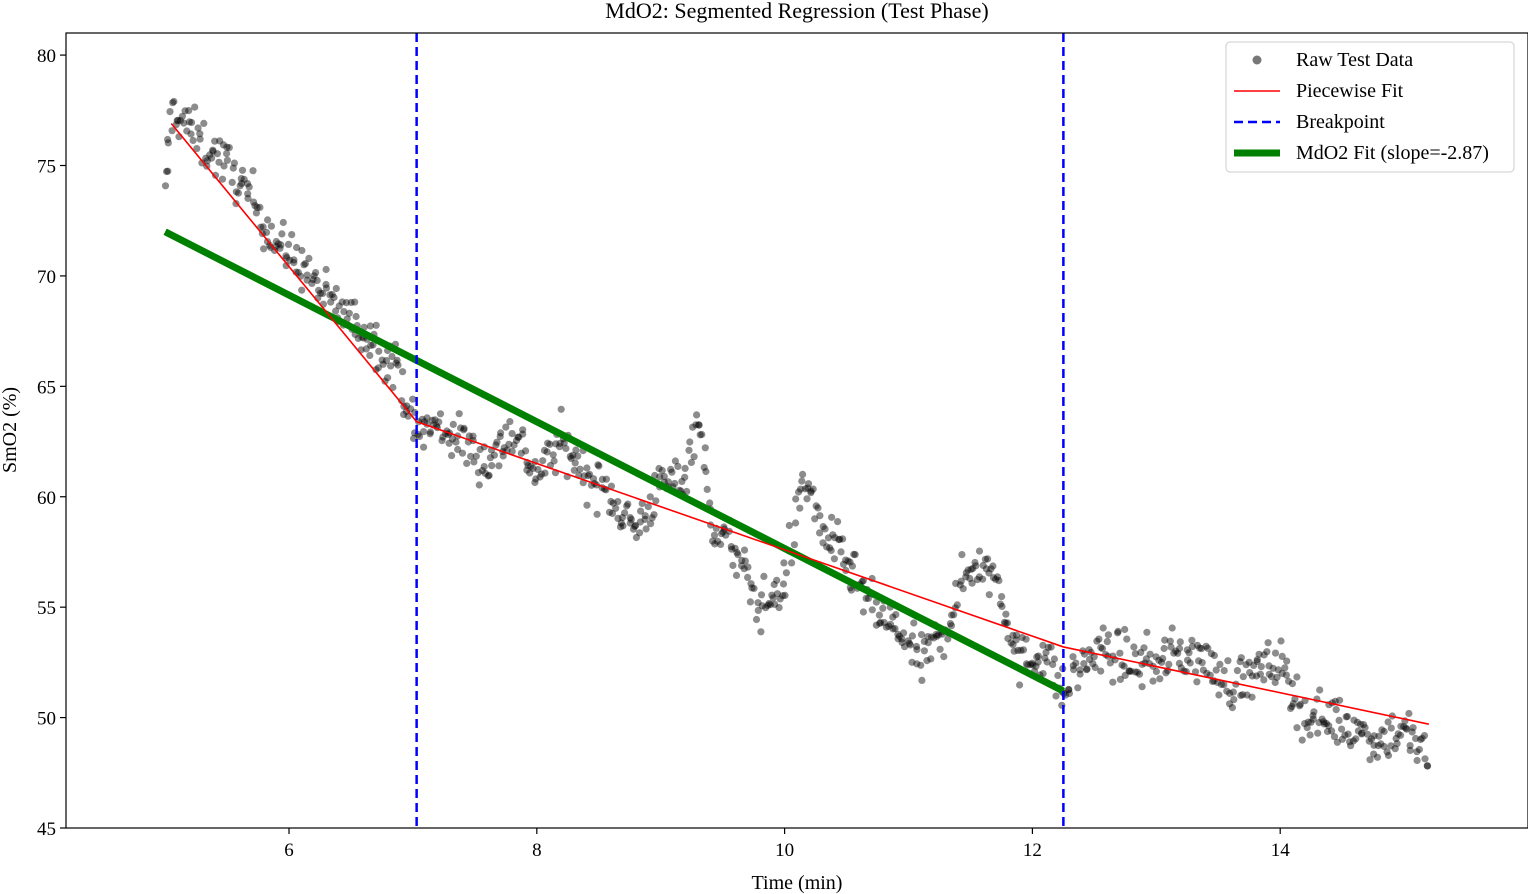 This screenshot has width=1528, height=894. What do you see at coordinates (1350, 91) in the screenshot?
I see `legend-label-piecewise: Piecewise Fit` at bounding box center [1350, 91].